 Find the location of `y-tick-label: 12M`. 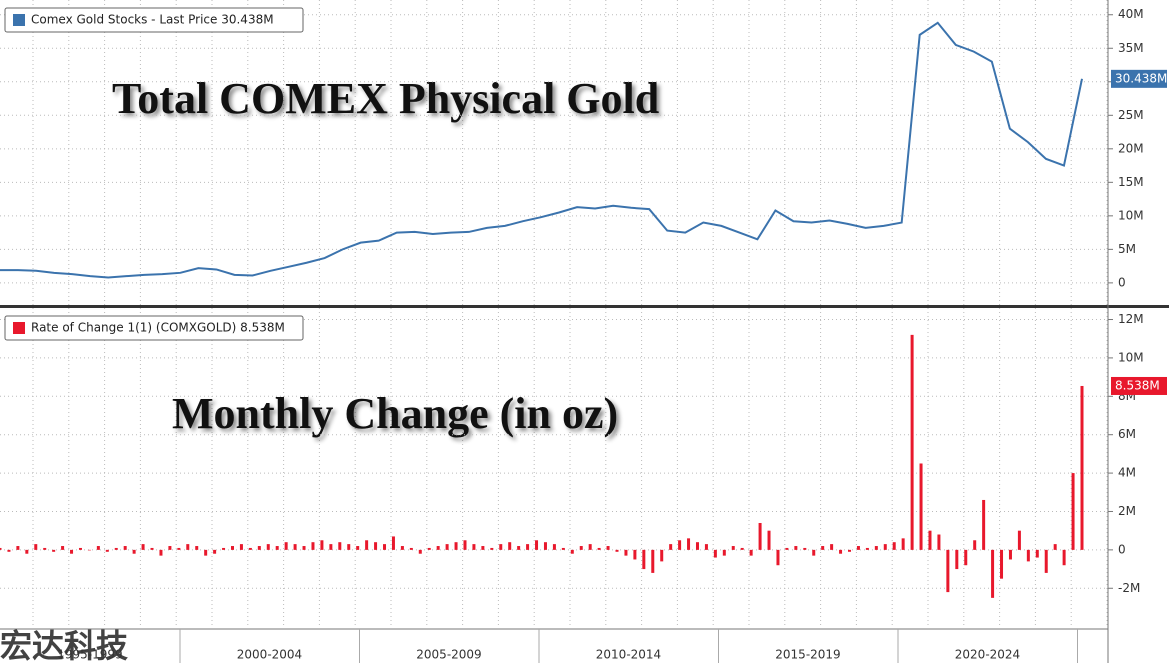

y-tick-label: 12M is located at coordinates (1131, 319).